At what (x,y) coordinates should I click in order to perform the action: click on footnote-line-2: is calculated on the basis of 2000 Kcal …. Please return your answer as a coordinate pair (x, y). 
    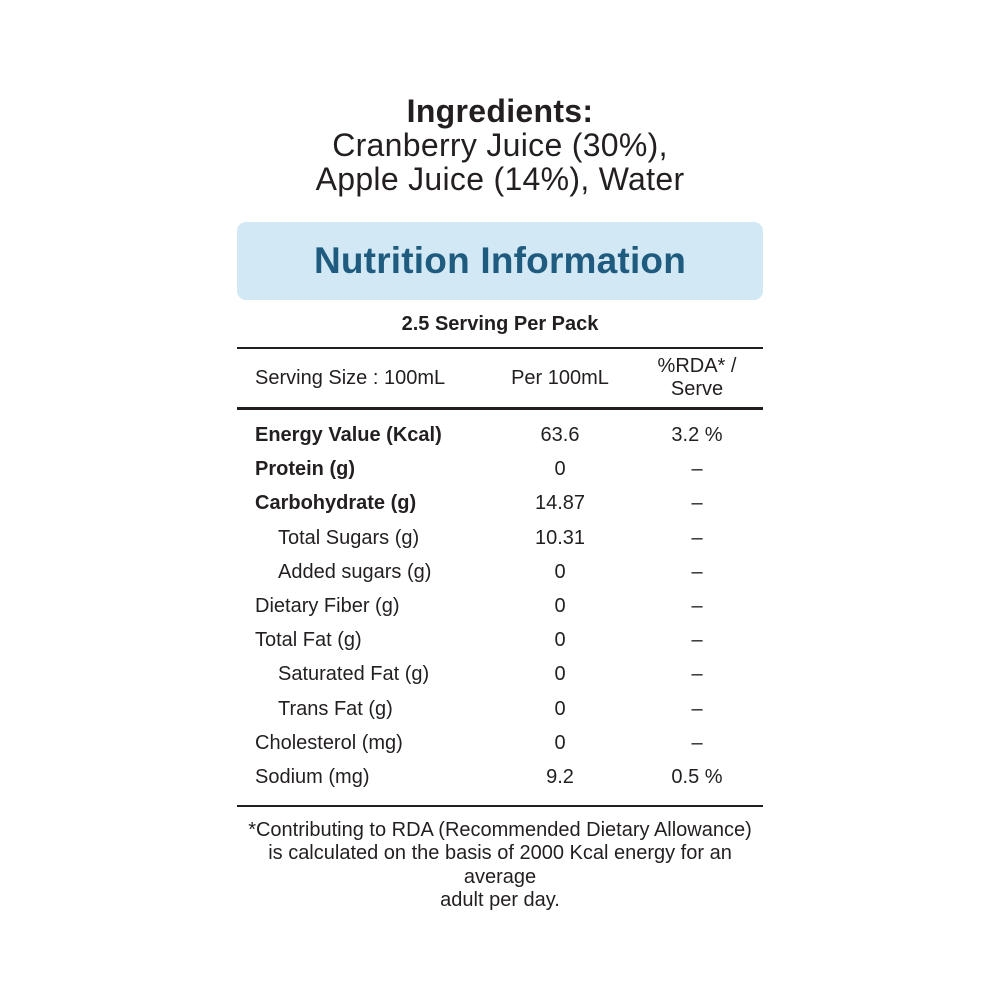
    Looking at the image, I should click on (500, 865).